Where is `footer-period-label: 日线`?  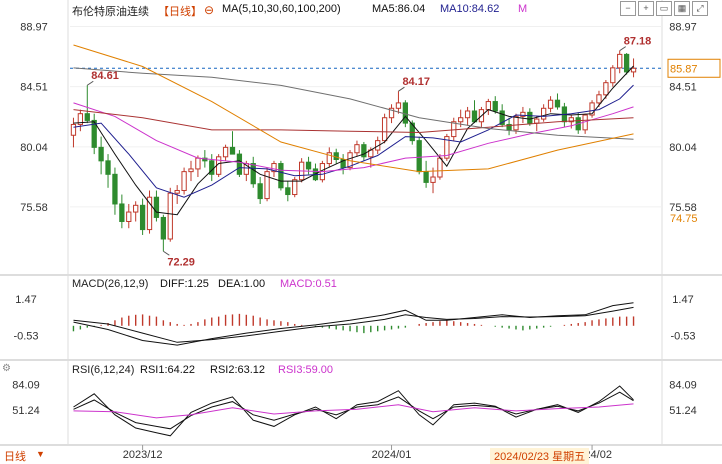
footer-period-label: 日线 is located at coordinates (15, 457).